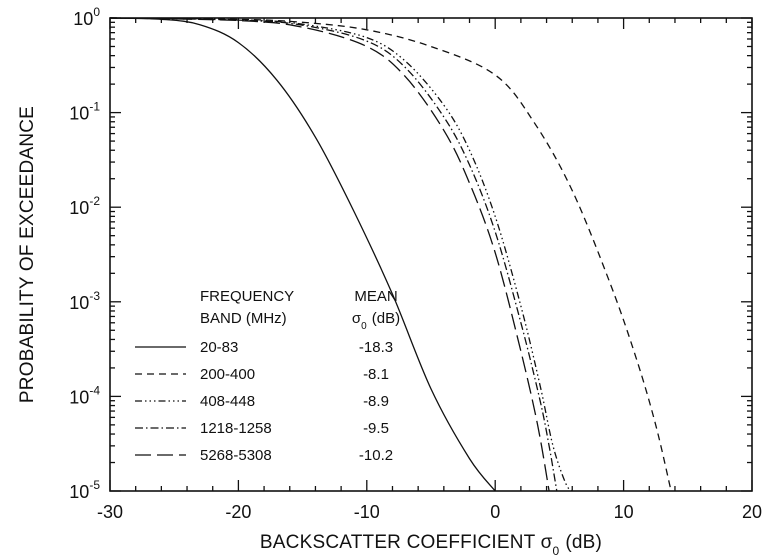  I want to click on y-tick-label: 10⁻³, so click(84, 301).